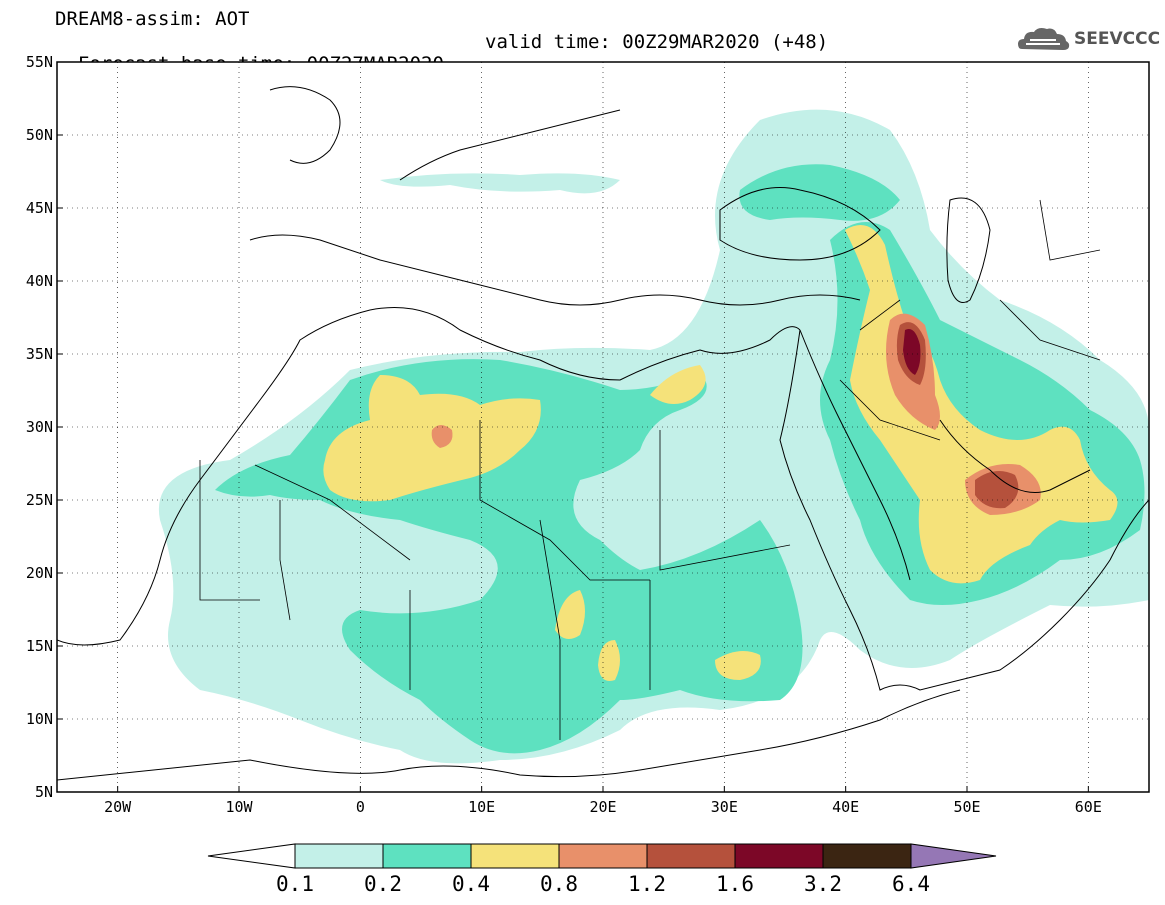  I want to click on aot-band-0.2-blacksea, so click(819, 192).